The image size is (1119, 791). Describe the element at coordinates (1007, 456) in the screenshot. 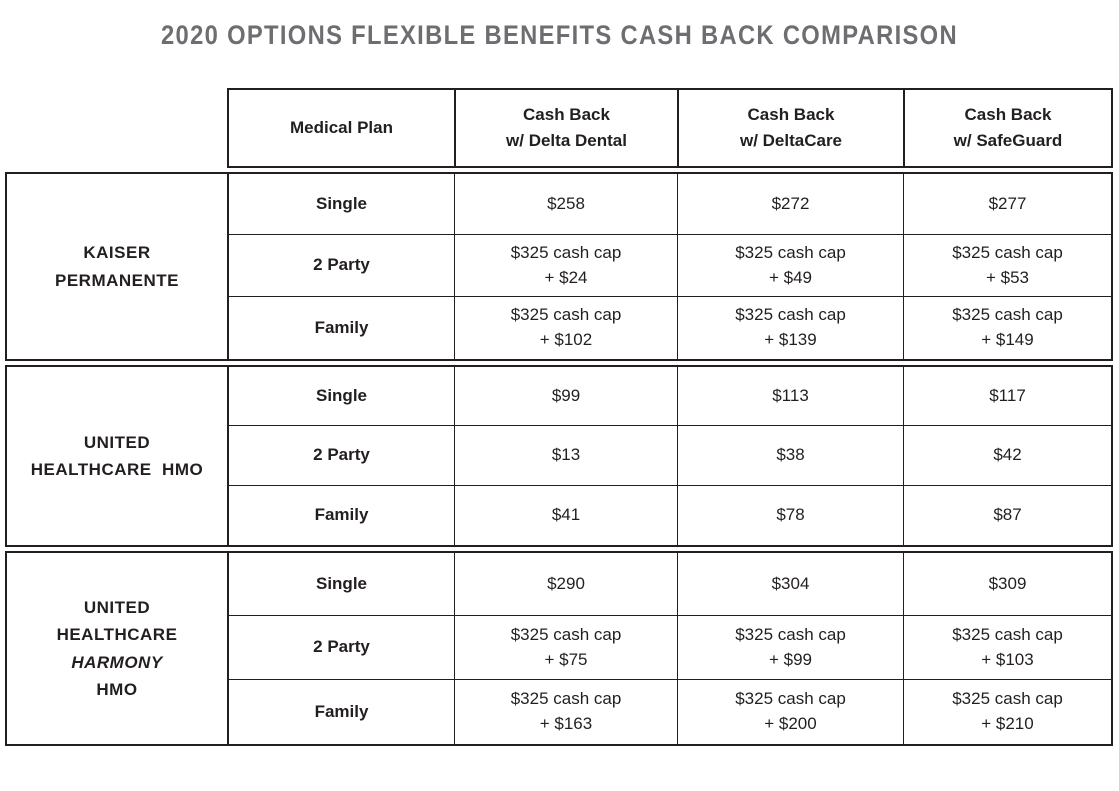

I see `value-cell: $42` at that location.